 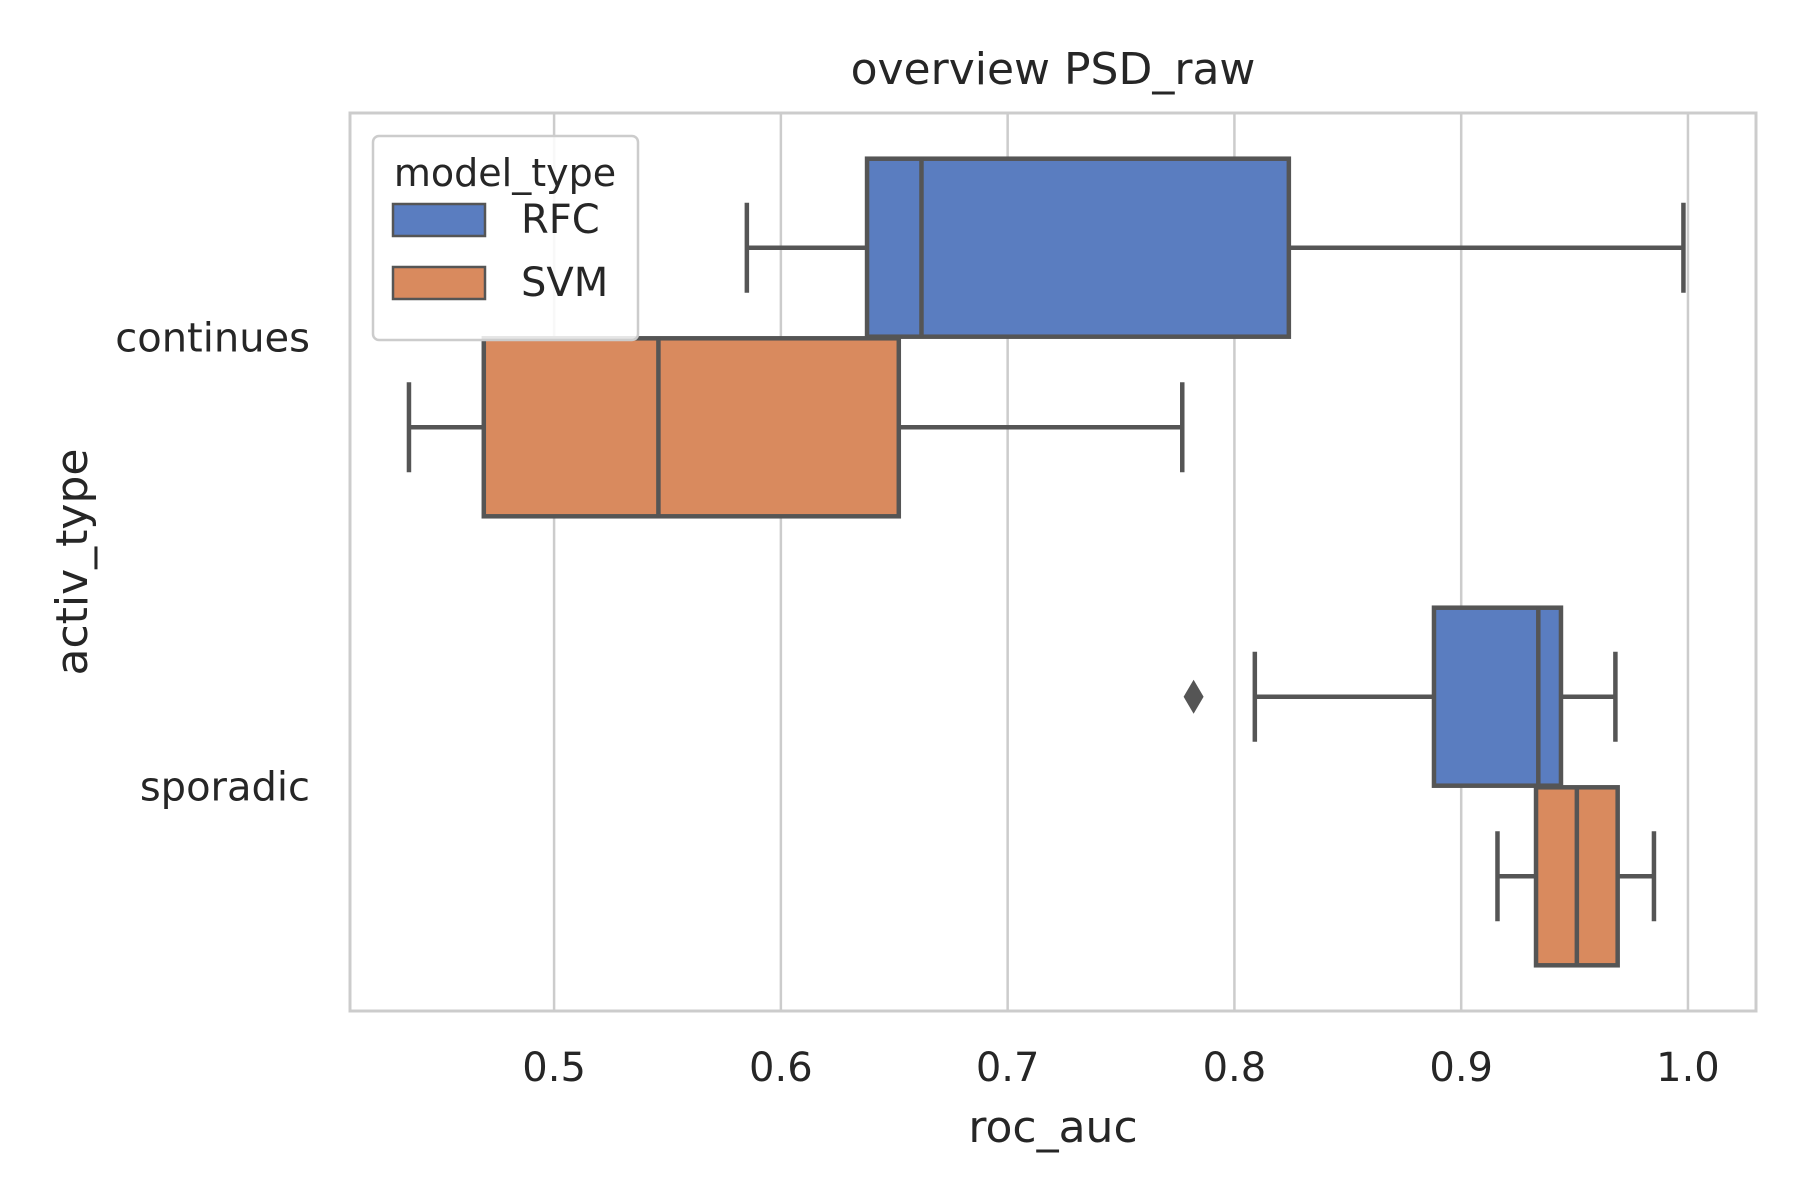 What do you see at coordinates (212, 339) in the screenshot?
I see `y-tick-label: continues` at bounding box center [212, 339].